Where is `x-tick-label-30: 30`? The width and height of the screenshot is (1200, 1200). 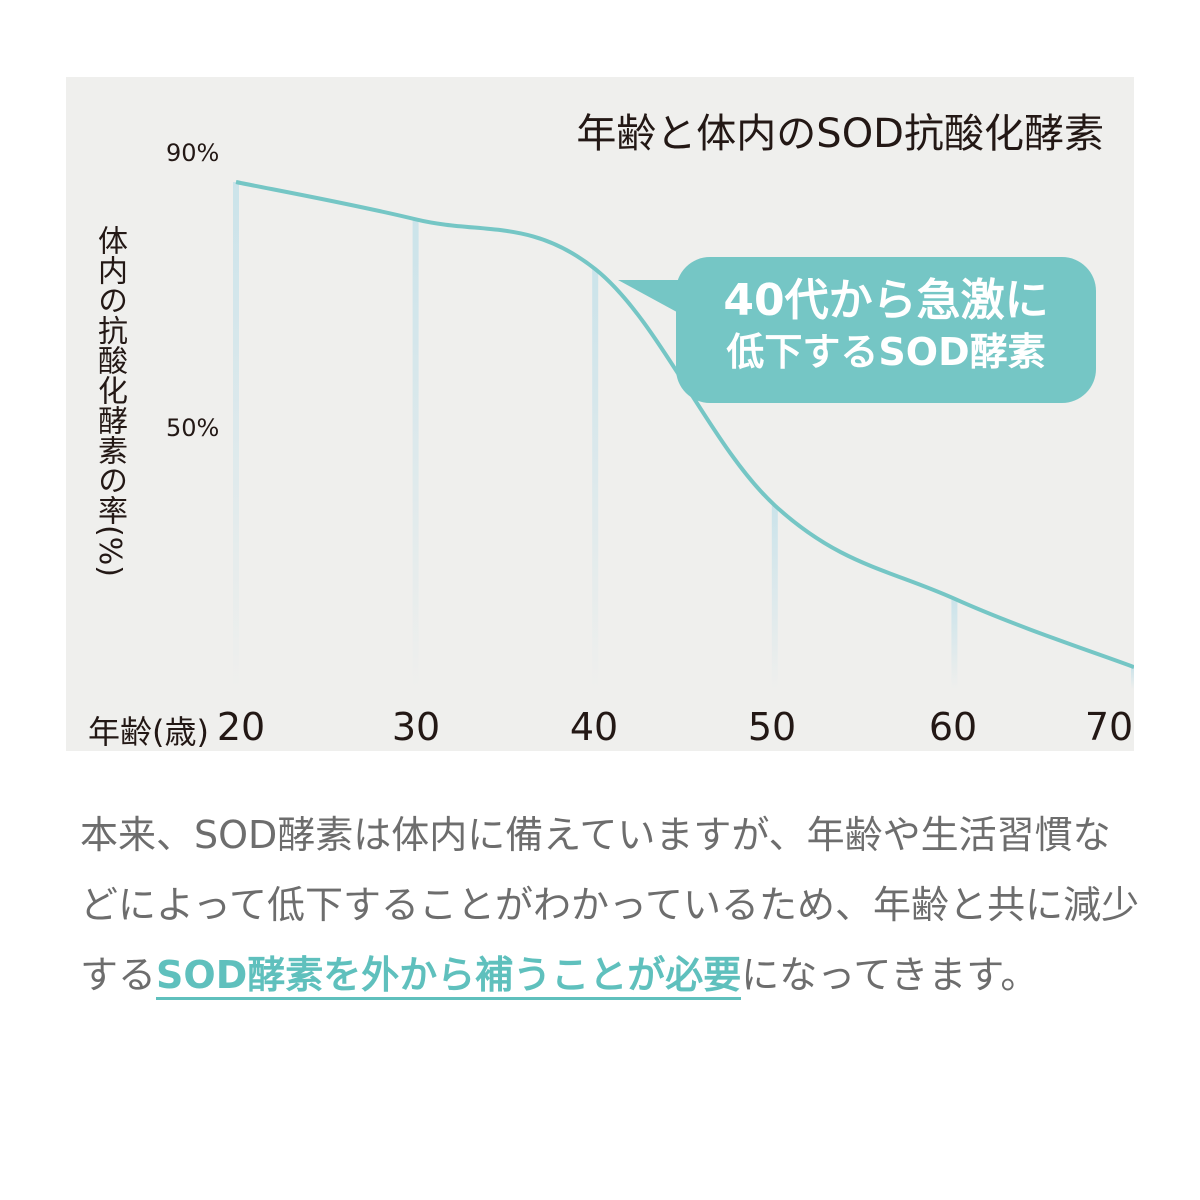
x-tick-label-30: 30 is located at coordinates (416, 727).